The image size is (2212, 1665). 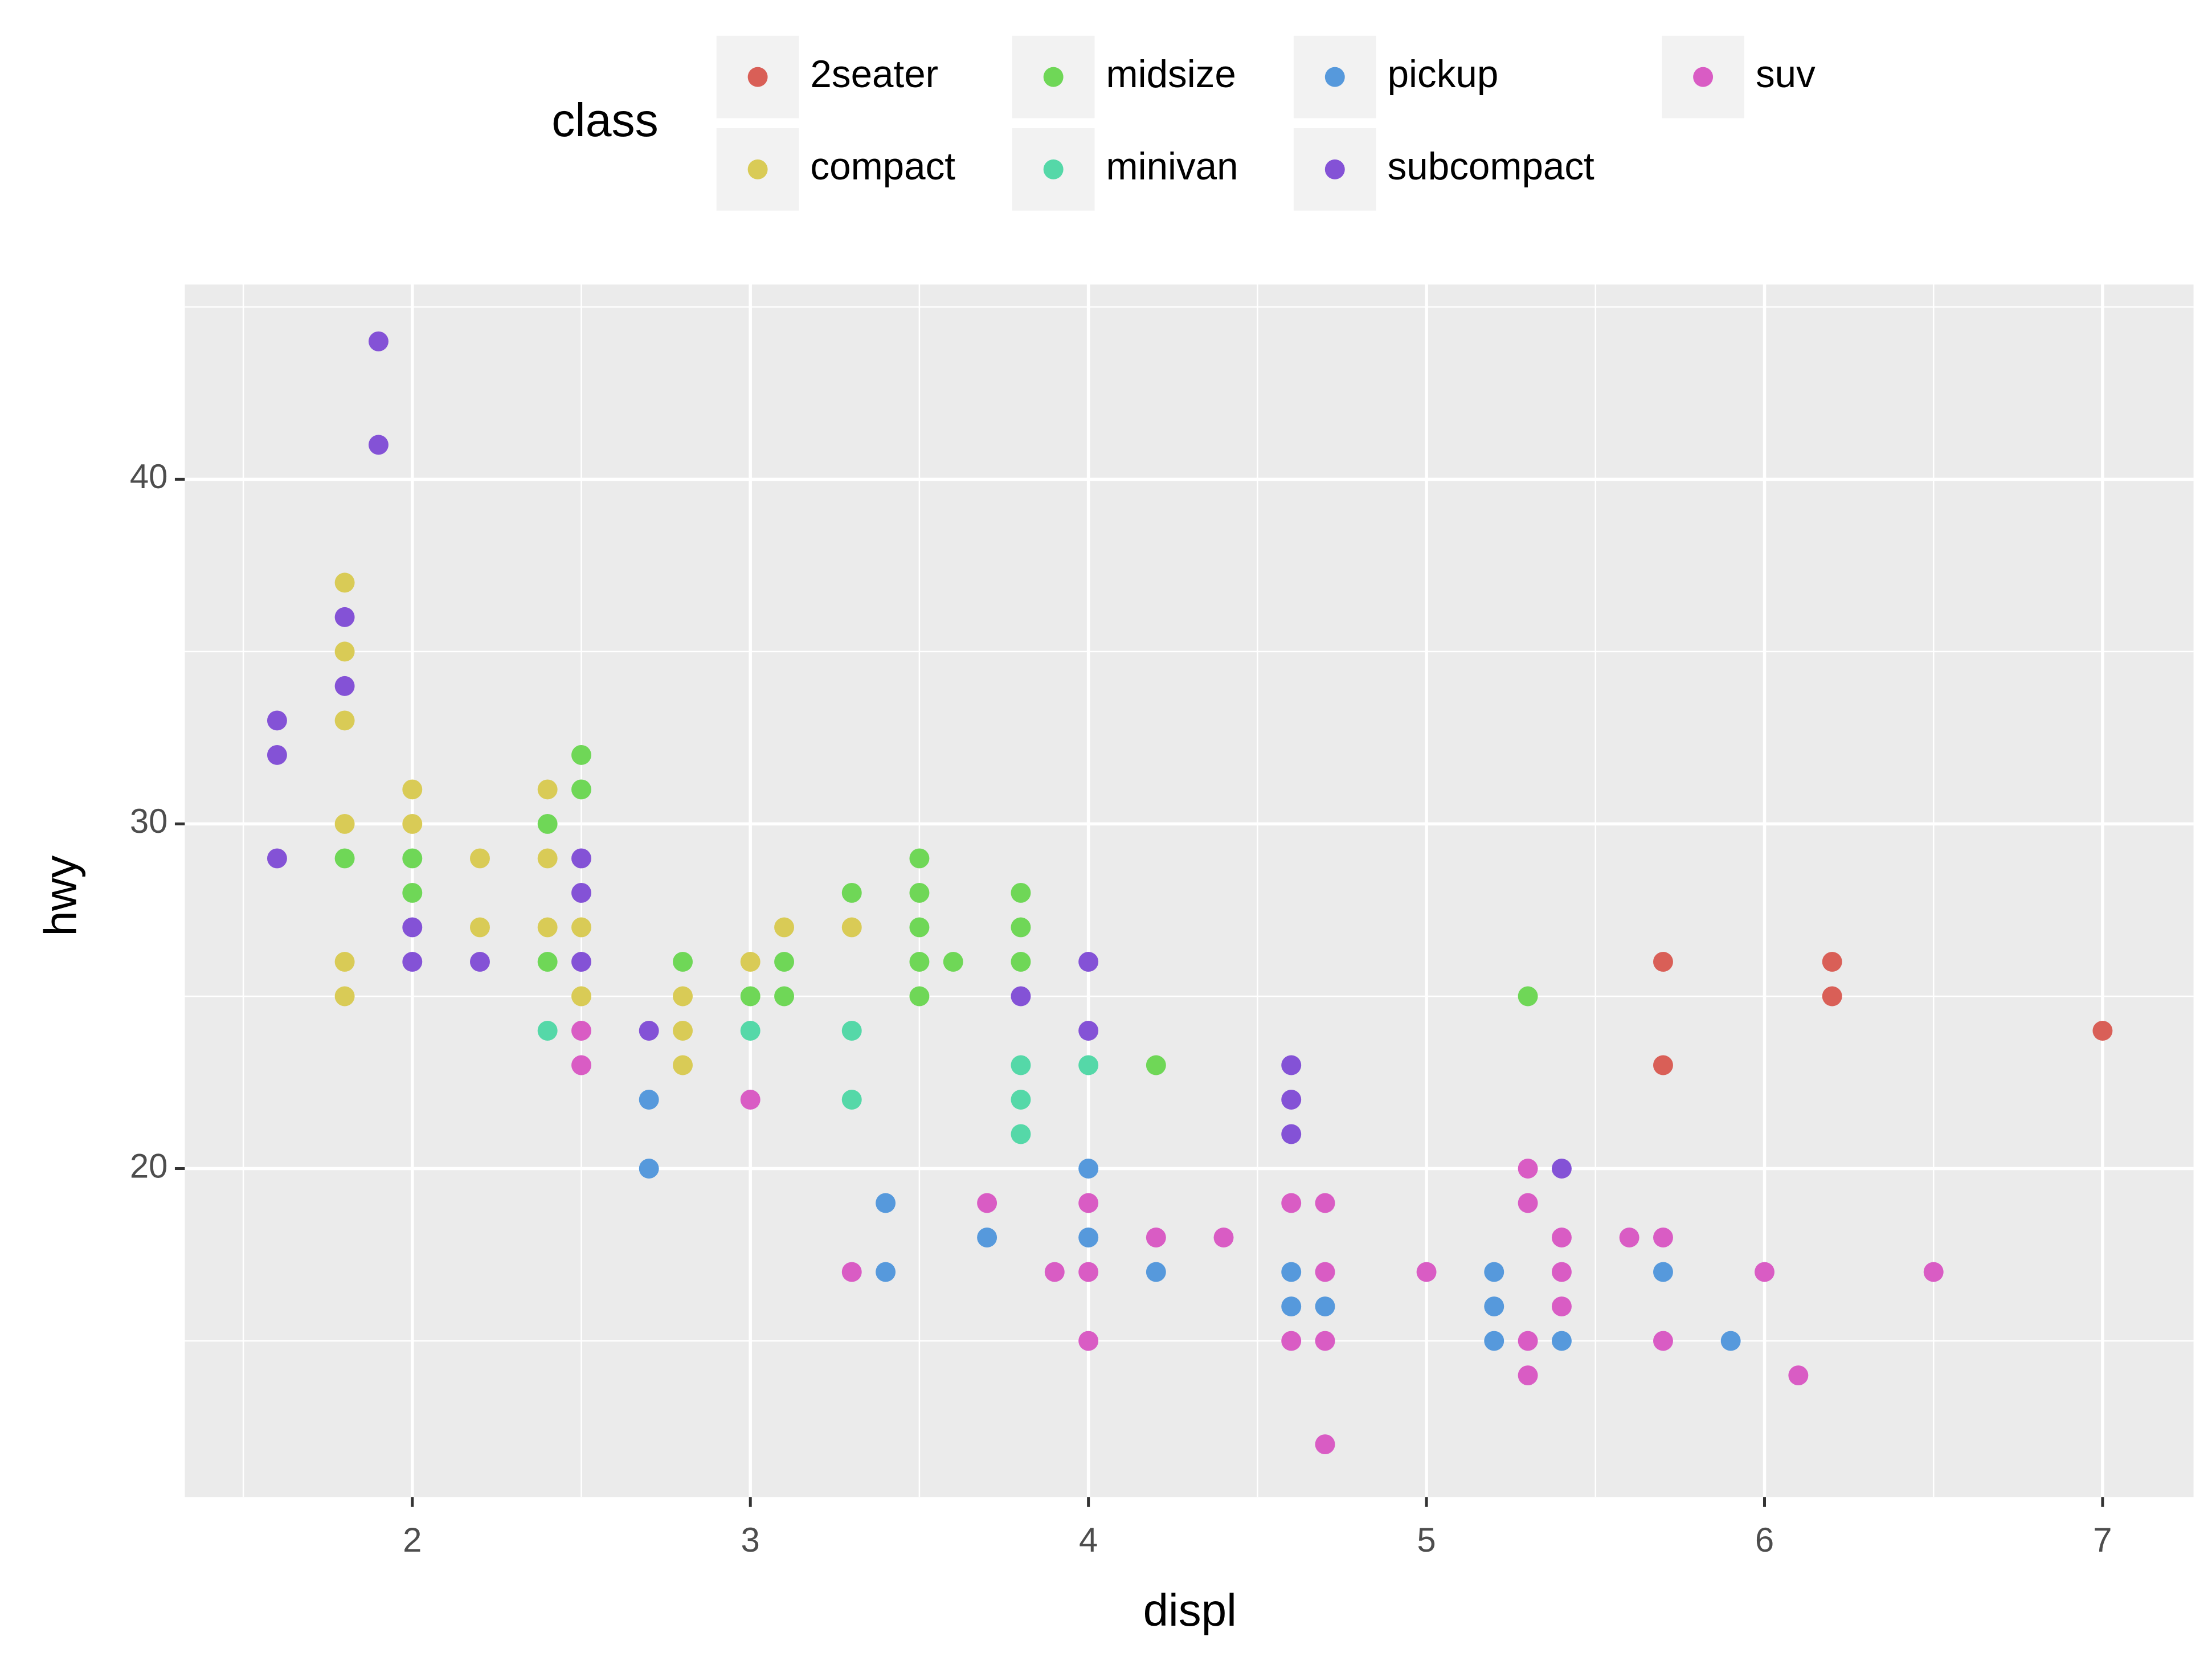 What do you see at coordinates (149, 1166) in the screenshot?
I see `y-tick-label: 20` at bounding box center [149, 1166].